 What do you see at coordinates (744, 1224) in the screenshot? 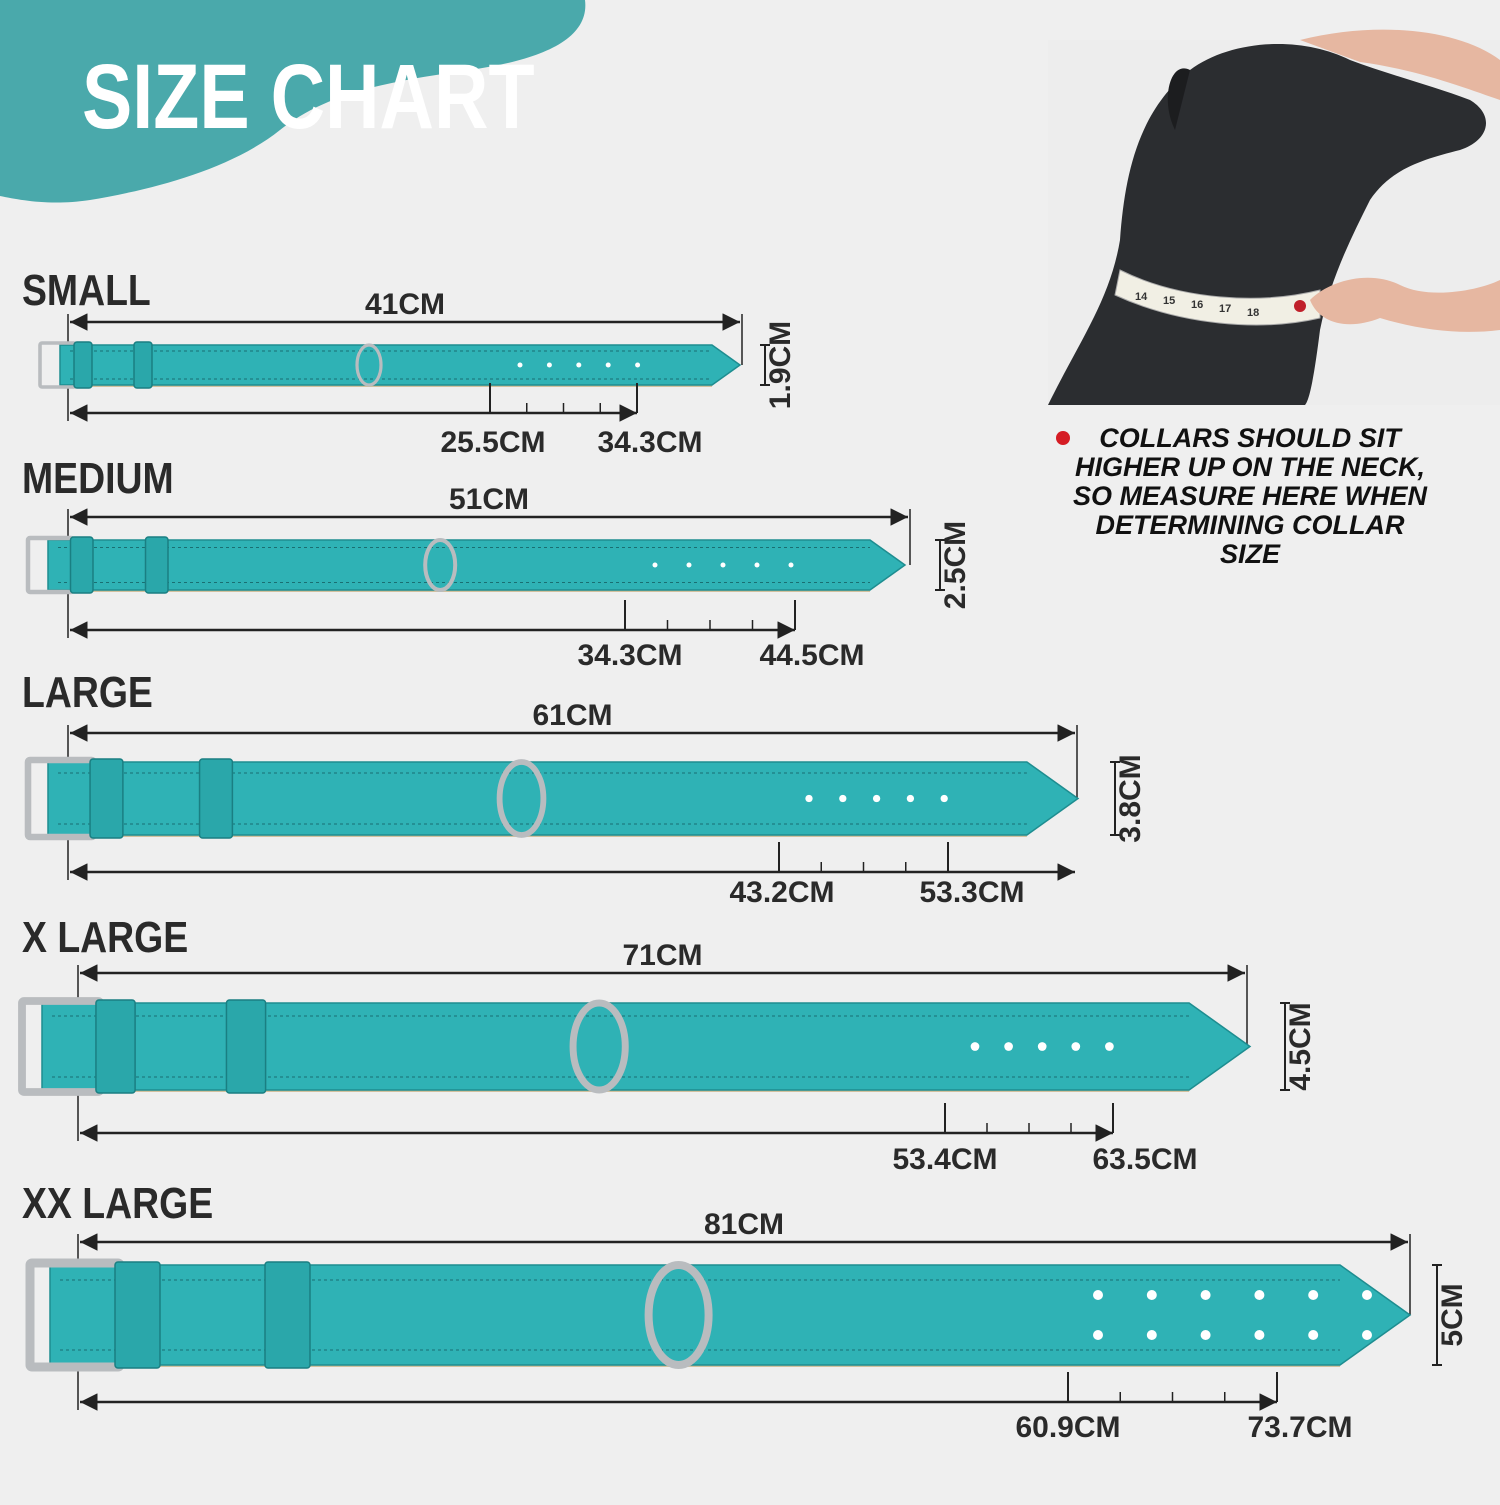
I see `length-label: 81CM` at bounding box center [744, 1224].